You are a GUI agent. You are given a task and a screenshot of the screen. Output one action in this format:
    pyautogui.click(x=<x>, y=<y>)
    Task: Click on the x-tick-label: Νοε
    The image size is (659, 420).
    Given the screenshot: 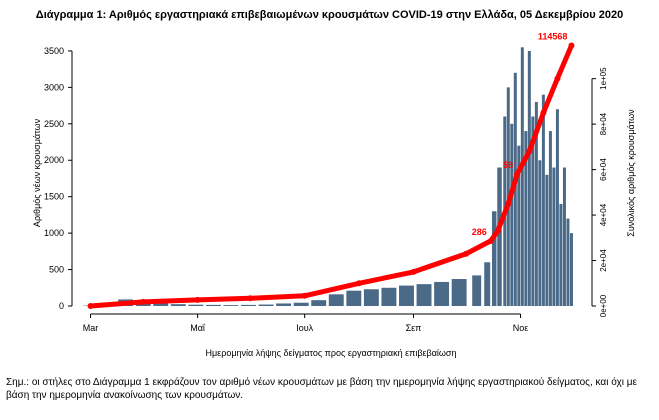 What is the action you would take?
    pyautogui.click(x=521, y=328)
    